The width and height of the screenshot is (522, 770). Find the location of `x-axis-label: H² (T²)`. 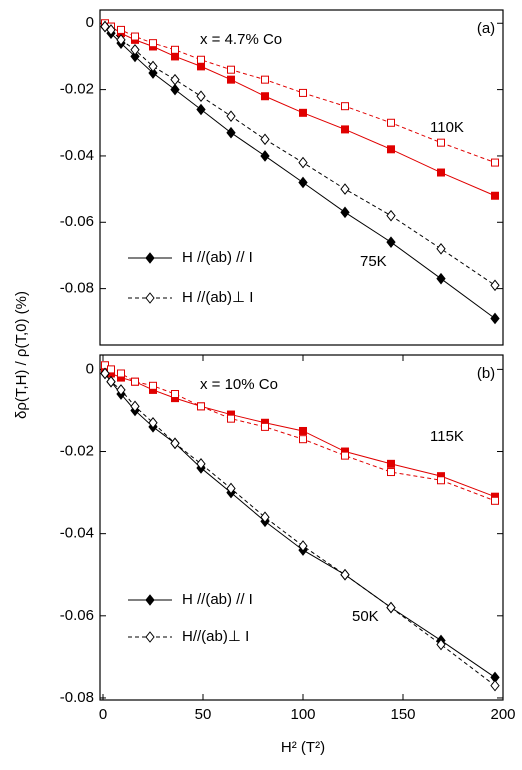

x-axis-label: H² (T²) is located at coordinates (303, 747).